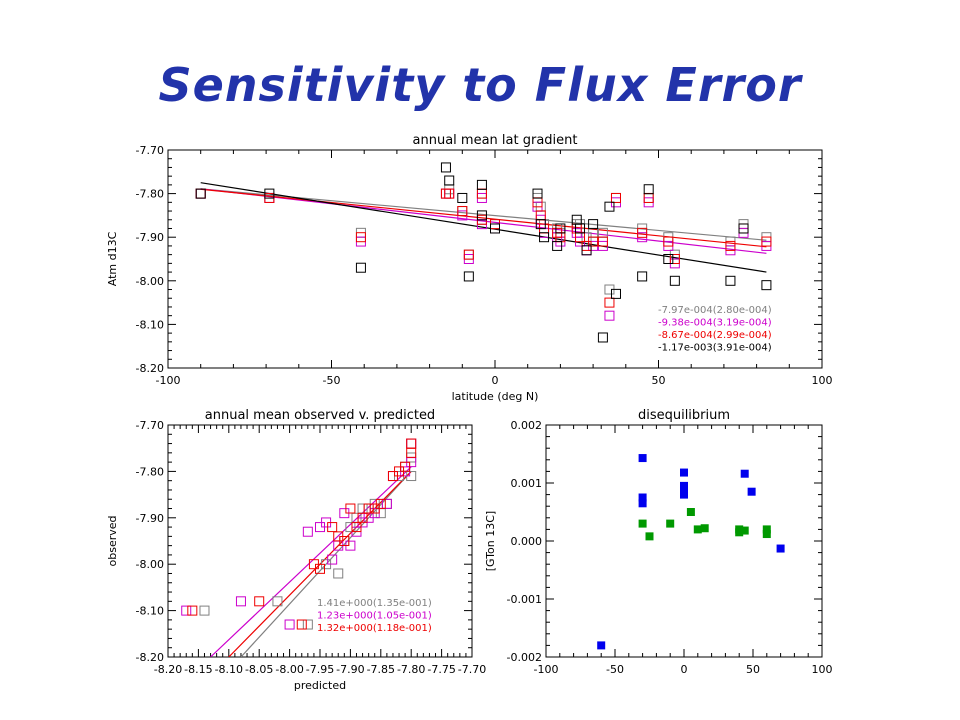 The width and height of the screenshot is (960, 720). What do you see at coordinates (289, 669) in the screenshot?
I see `bottom-left-x-tick-label: -8.00` at bounding box center [289, 669].